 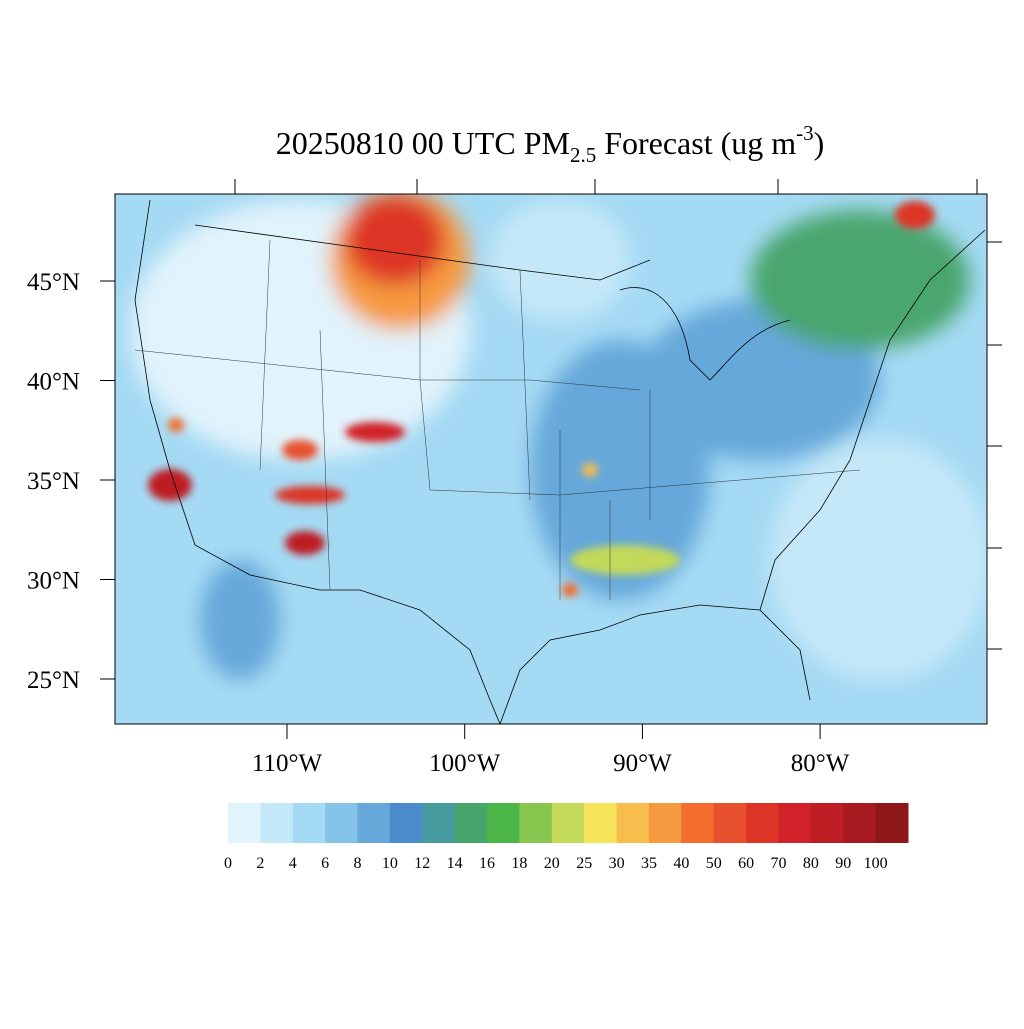 I want to click on y-tick-label: 25°N, so click(x=53, y=680).